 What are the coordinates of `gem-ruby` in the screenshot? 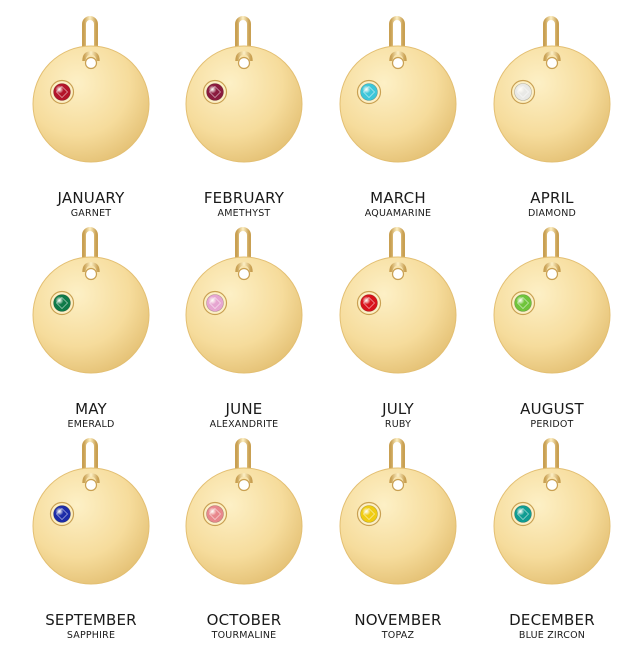 It's located at (369, 303).